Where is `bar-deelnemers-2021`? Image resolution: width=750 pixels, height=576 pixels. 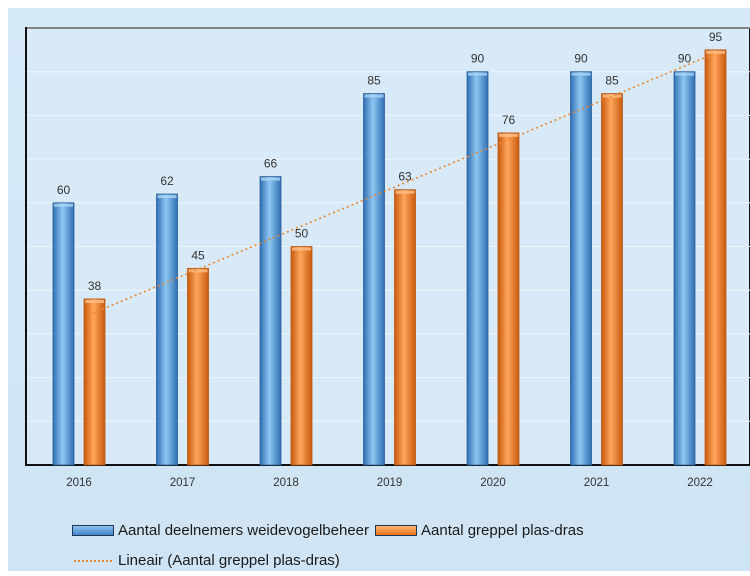 bar-deelnemers-2021 is located at coordinates (581, 268).